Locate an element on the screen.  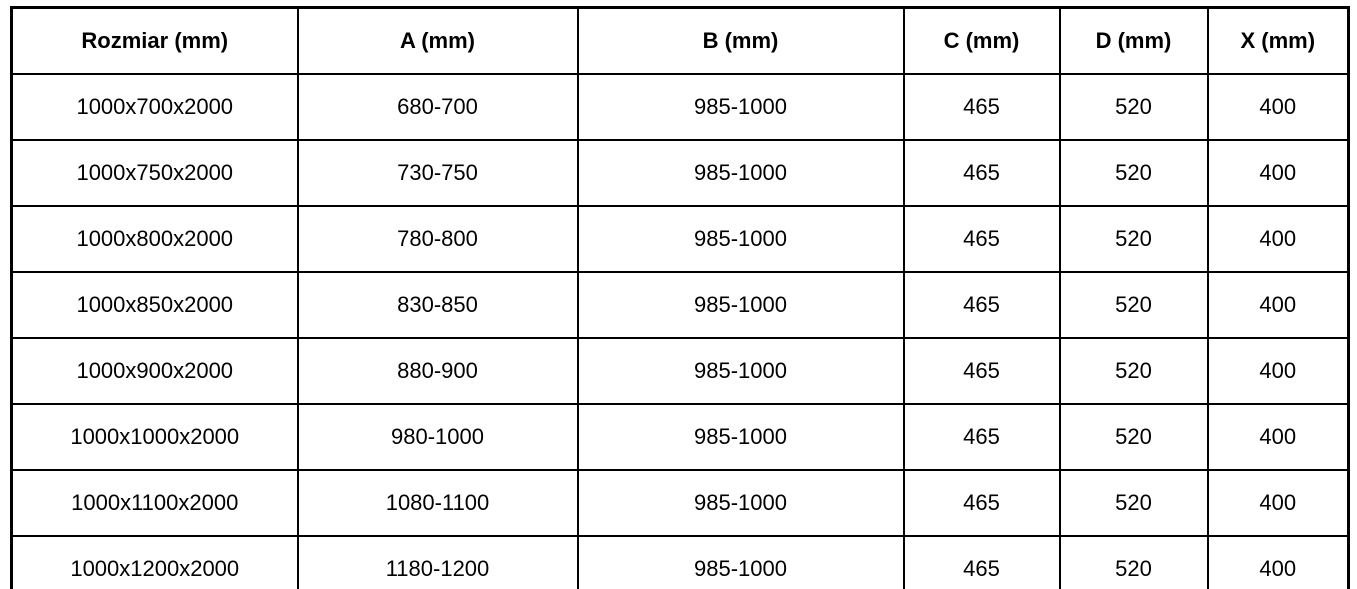
table-row: 1000x900x2000 880-900 985-1000 465 520 400 is located at coordinates (680, 371).